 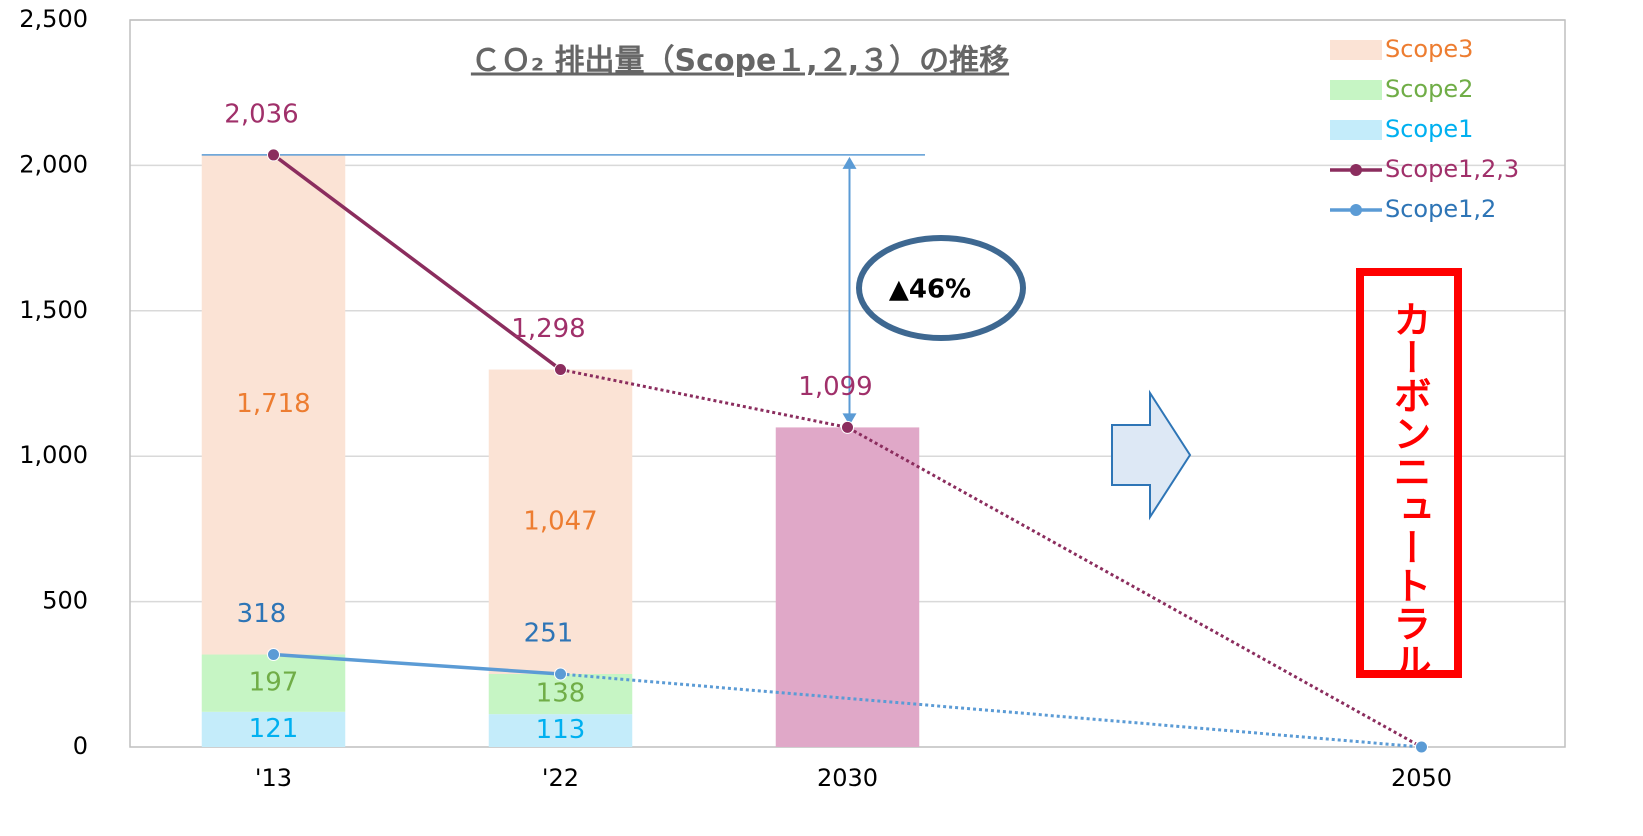 I want to click on goal-label: カーボンニュートラル, so click(x=1409, y=490).